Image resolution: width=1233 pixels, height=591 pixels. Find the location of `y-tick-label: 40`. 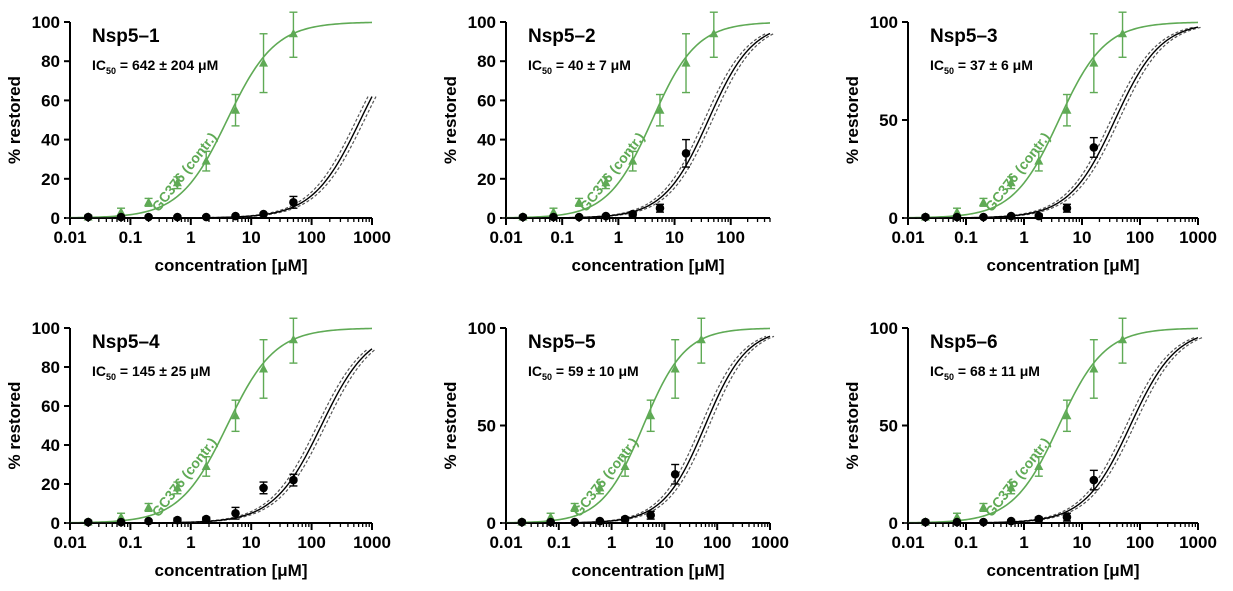

y-tick-label: 40 is located at coordinates (50, 445).